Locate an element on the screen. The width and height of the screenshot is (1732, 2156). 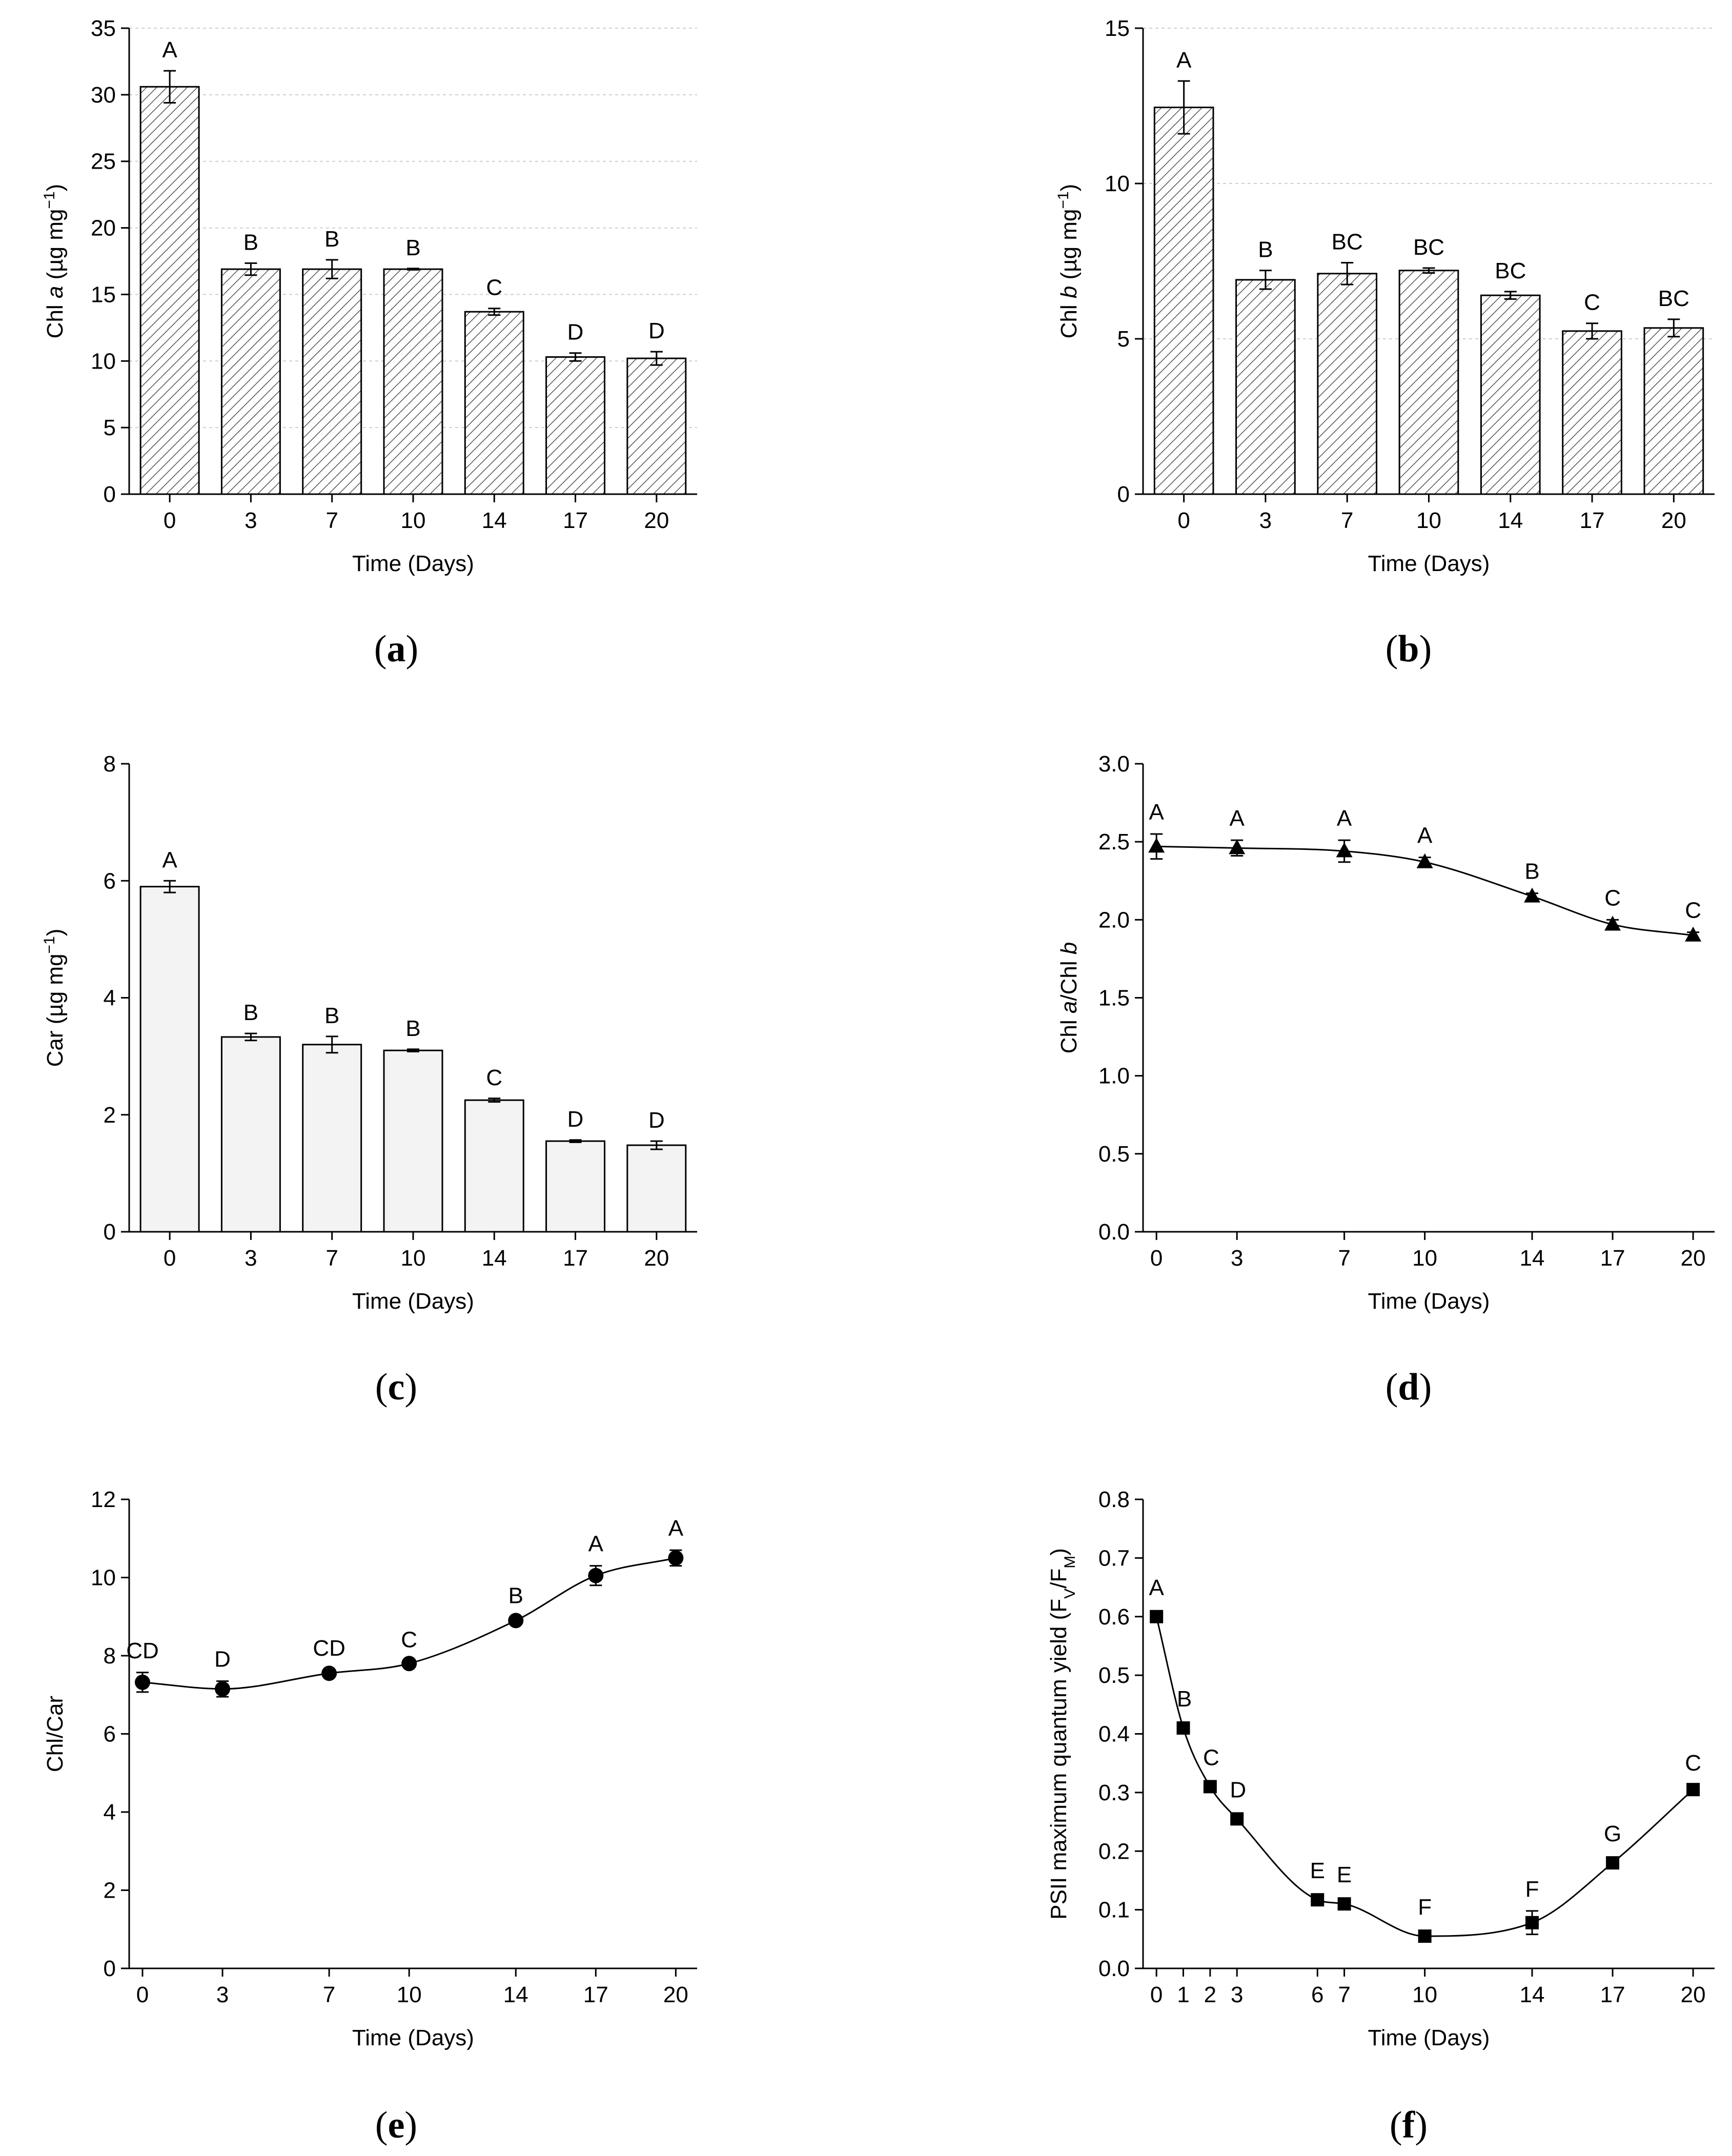
y-tick-label: 35 is located at coordinates (103, 28).